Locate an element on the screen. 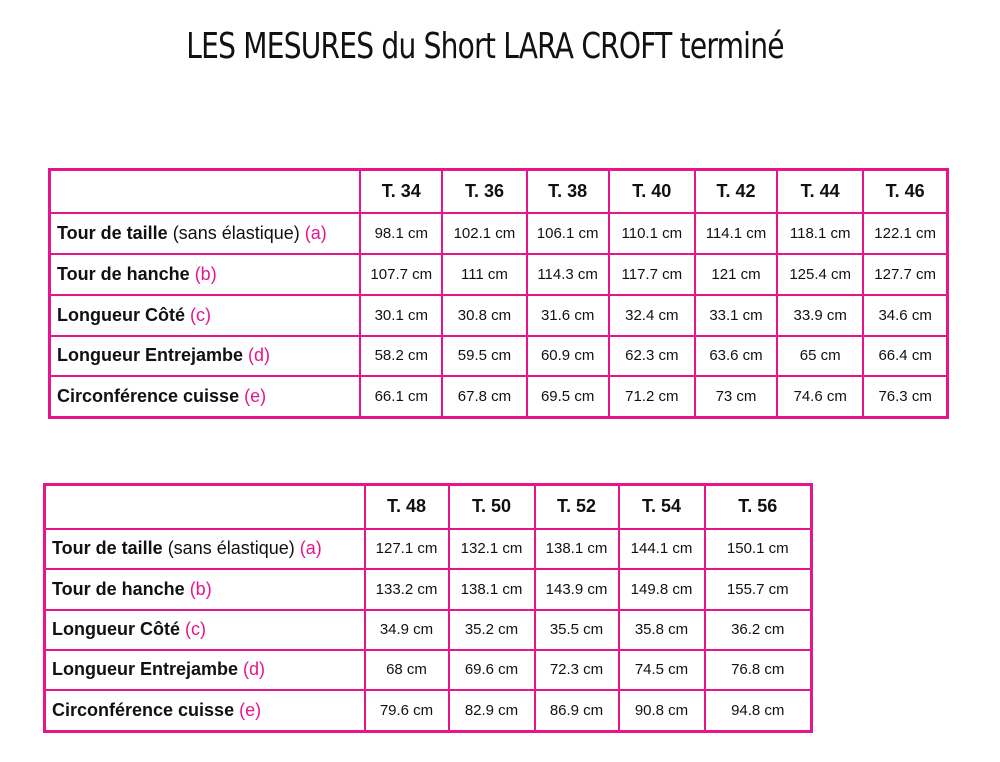 This screenshot has width=1000, height=762. value-cell: 118.1 cm is located at coordinates (820, 233).